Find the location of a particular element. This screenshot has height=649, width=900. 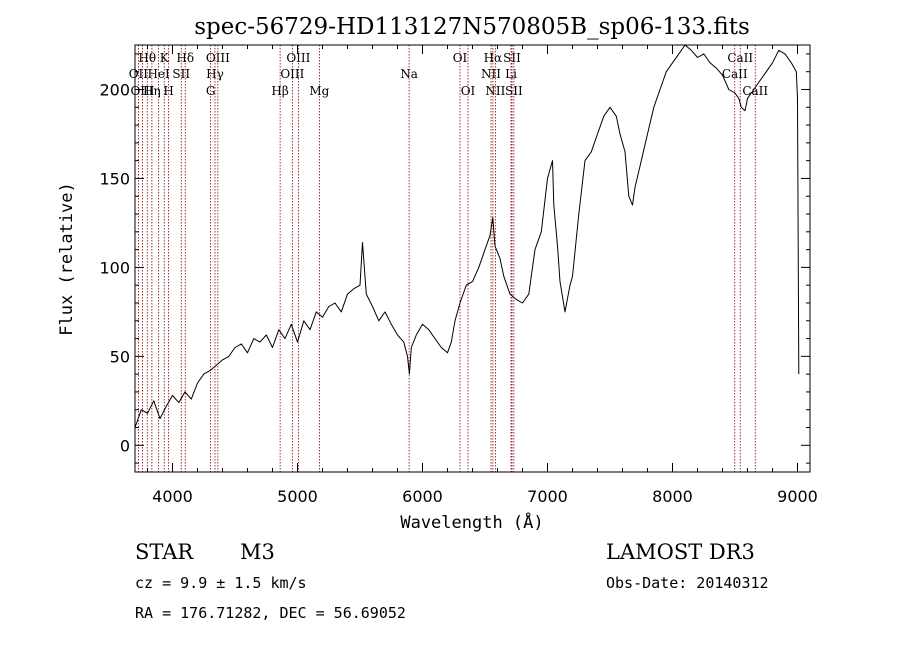

coordinates: RA = 176.71282, DEC = 56.69052 is located at coordinates (270, 613).